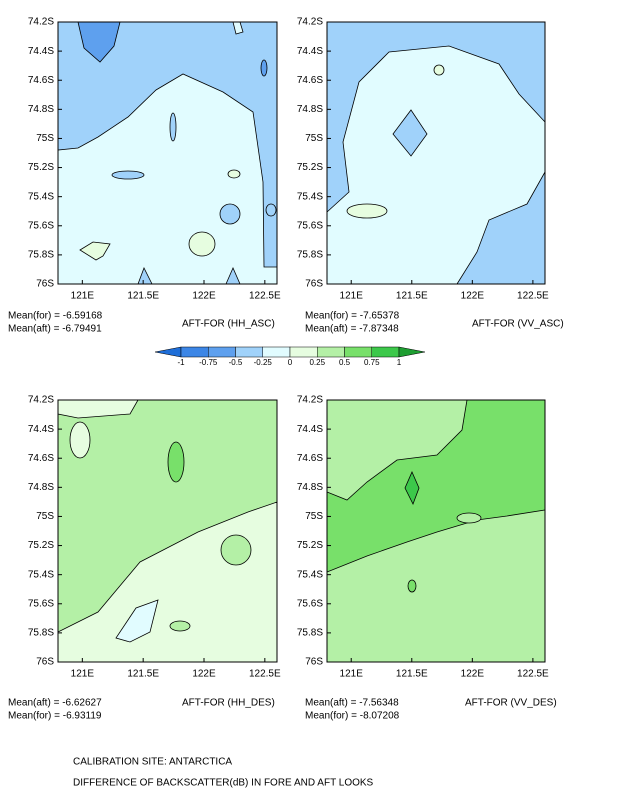 This screenshot has width=618, height=800. Describe the element at coordinates (181, 362) in the screenshot. I see `colorbar-label: -1` at that location.